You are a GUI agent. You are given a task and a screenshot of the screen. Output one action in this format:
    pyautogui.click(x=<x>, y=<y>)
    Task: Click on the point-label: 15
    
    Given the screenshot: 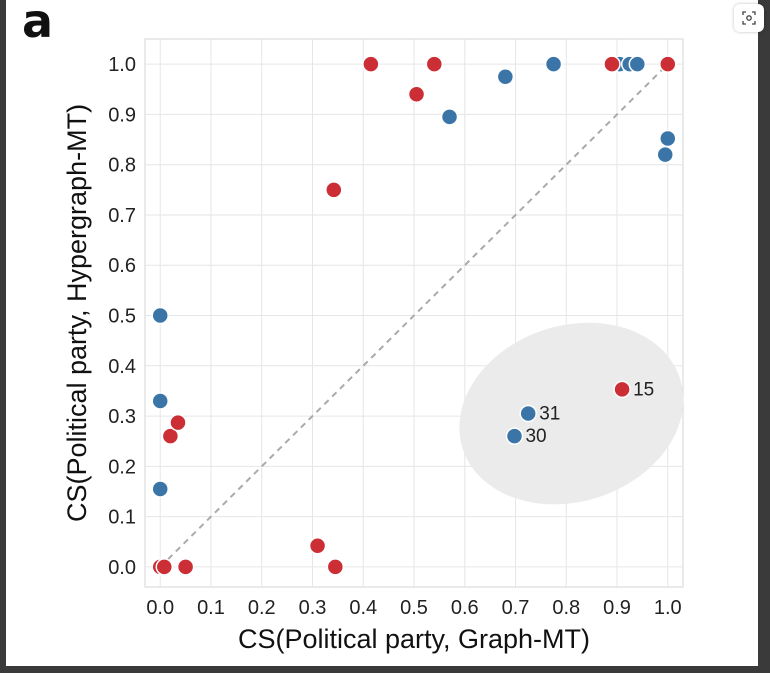 What is the action you would take?
    pyautogui.click(x=643, y=389)
    